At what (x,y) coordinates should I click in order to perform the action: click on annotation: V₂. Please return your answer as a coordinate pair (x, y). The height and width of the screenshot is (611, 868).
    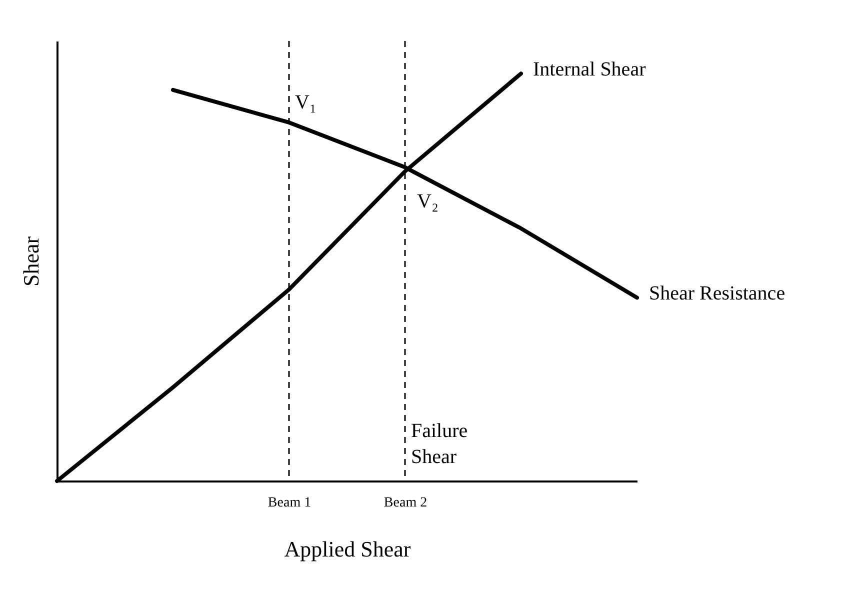
    Looking at the image, I should click on (427, 201).